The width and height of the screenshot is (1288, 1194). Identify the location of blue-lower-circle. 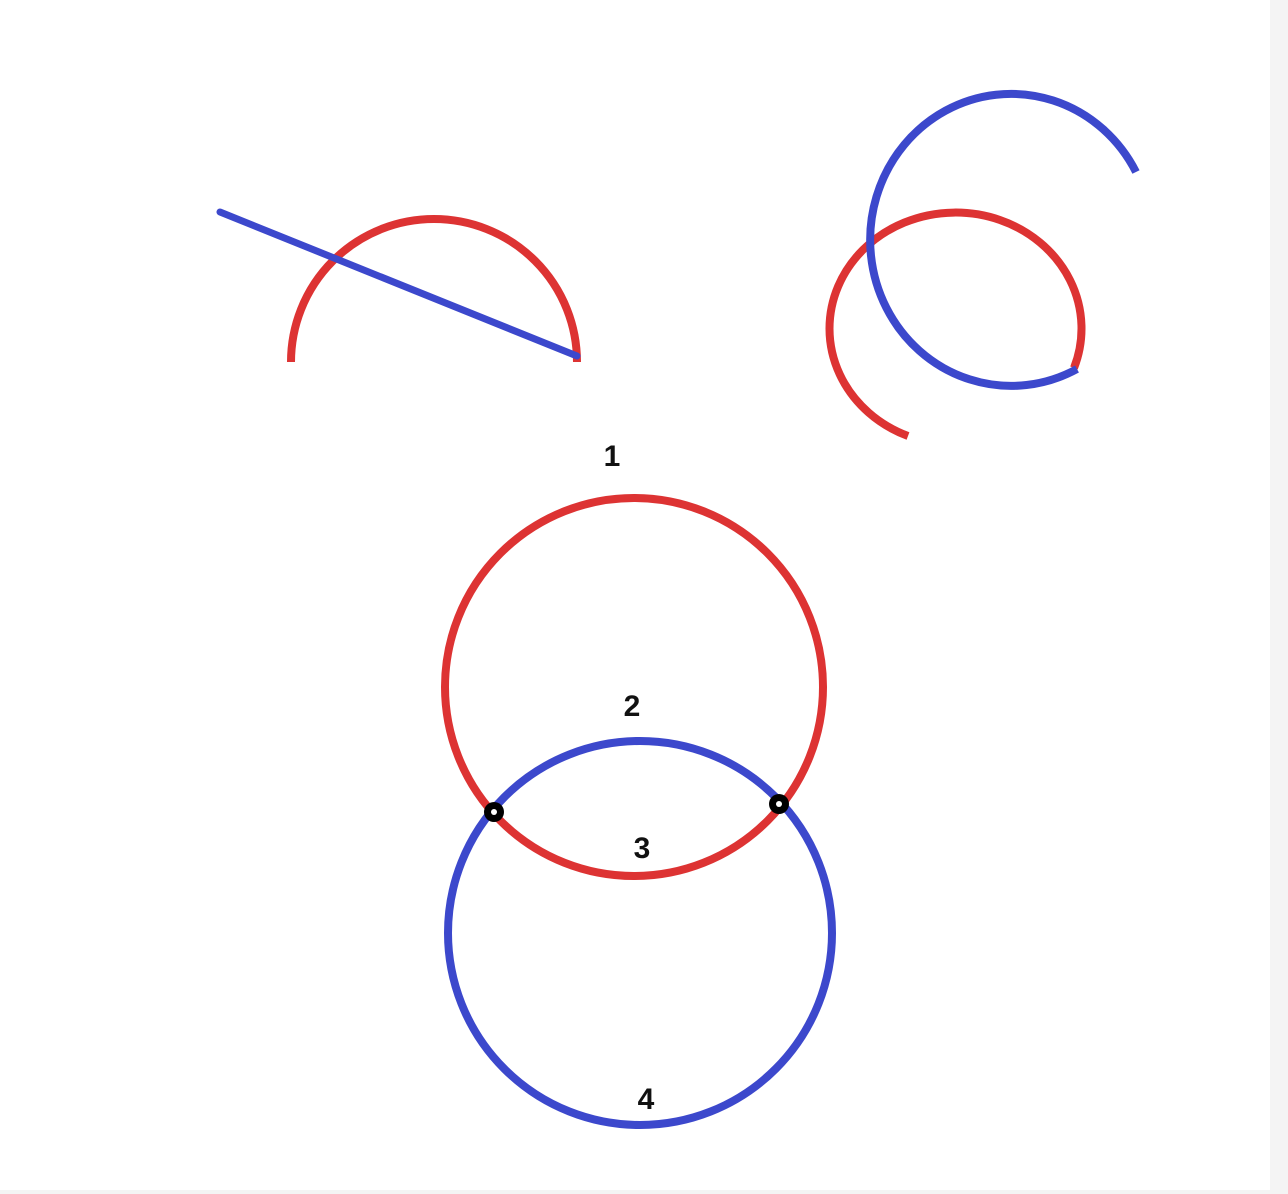
(640, 933).